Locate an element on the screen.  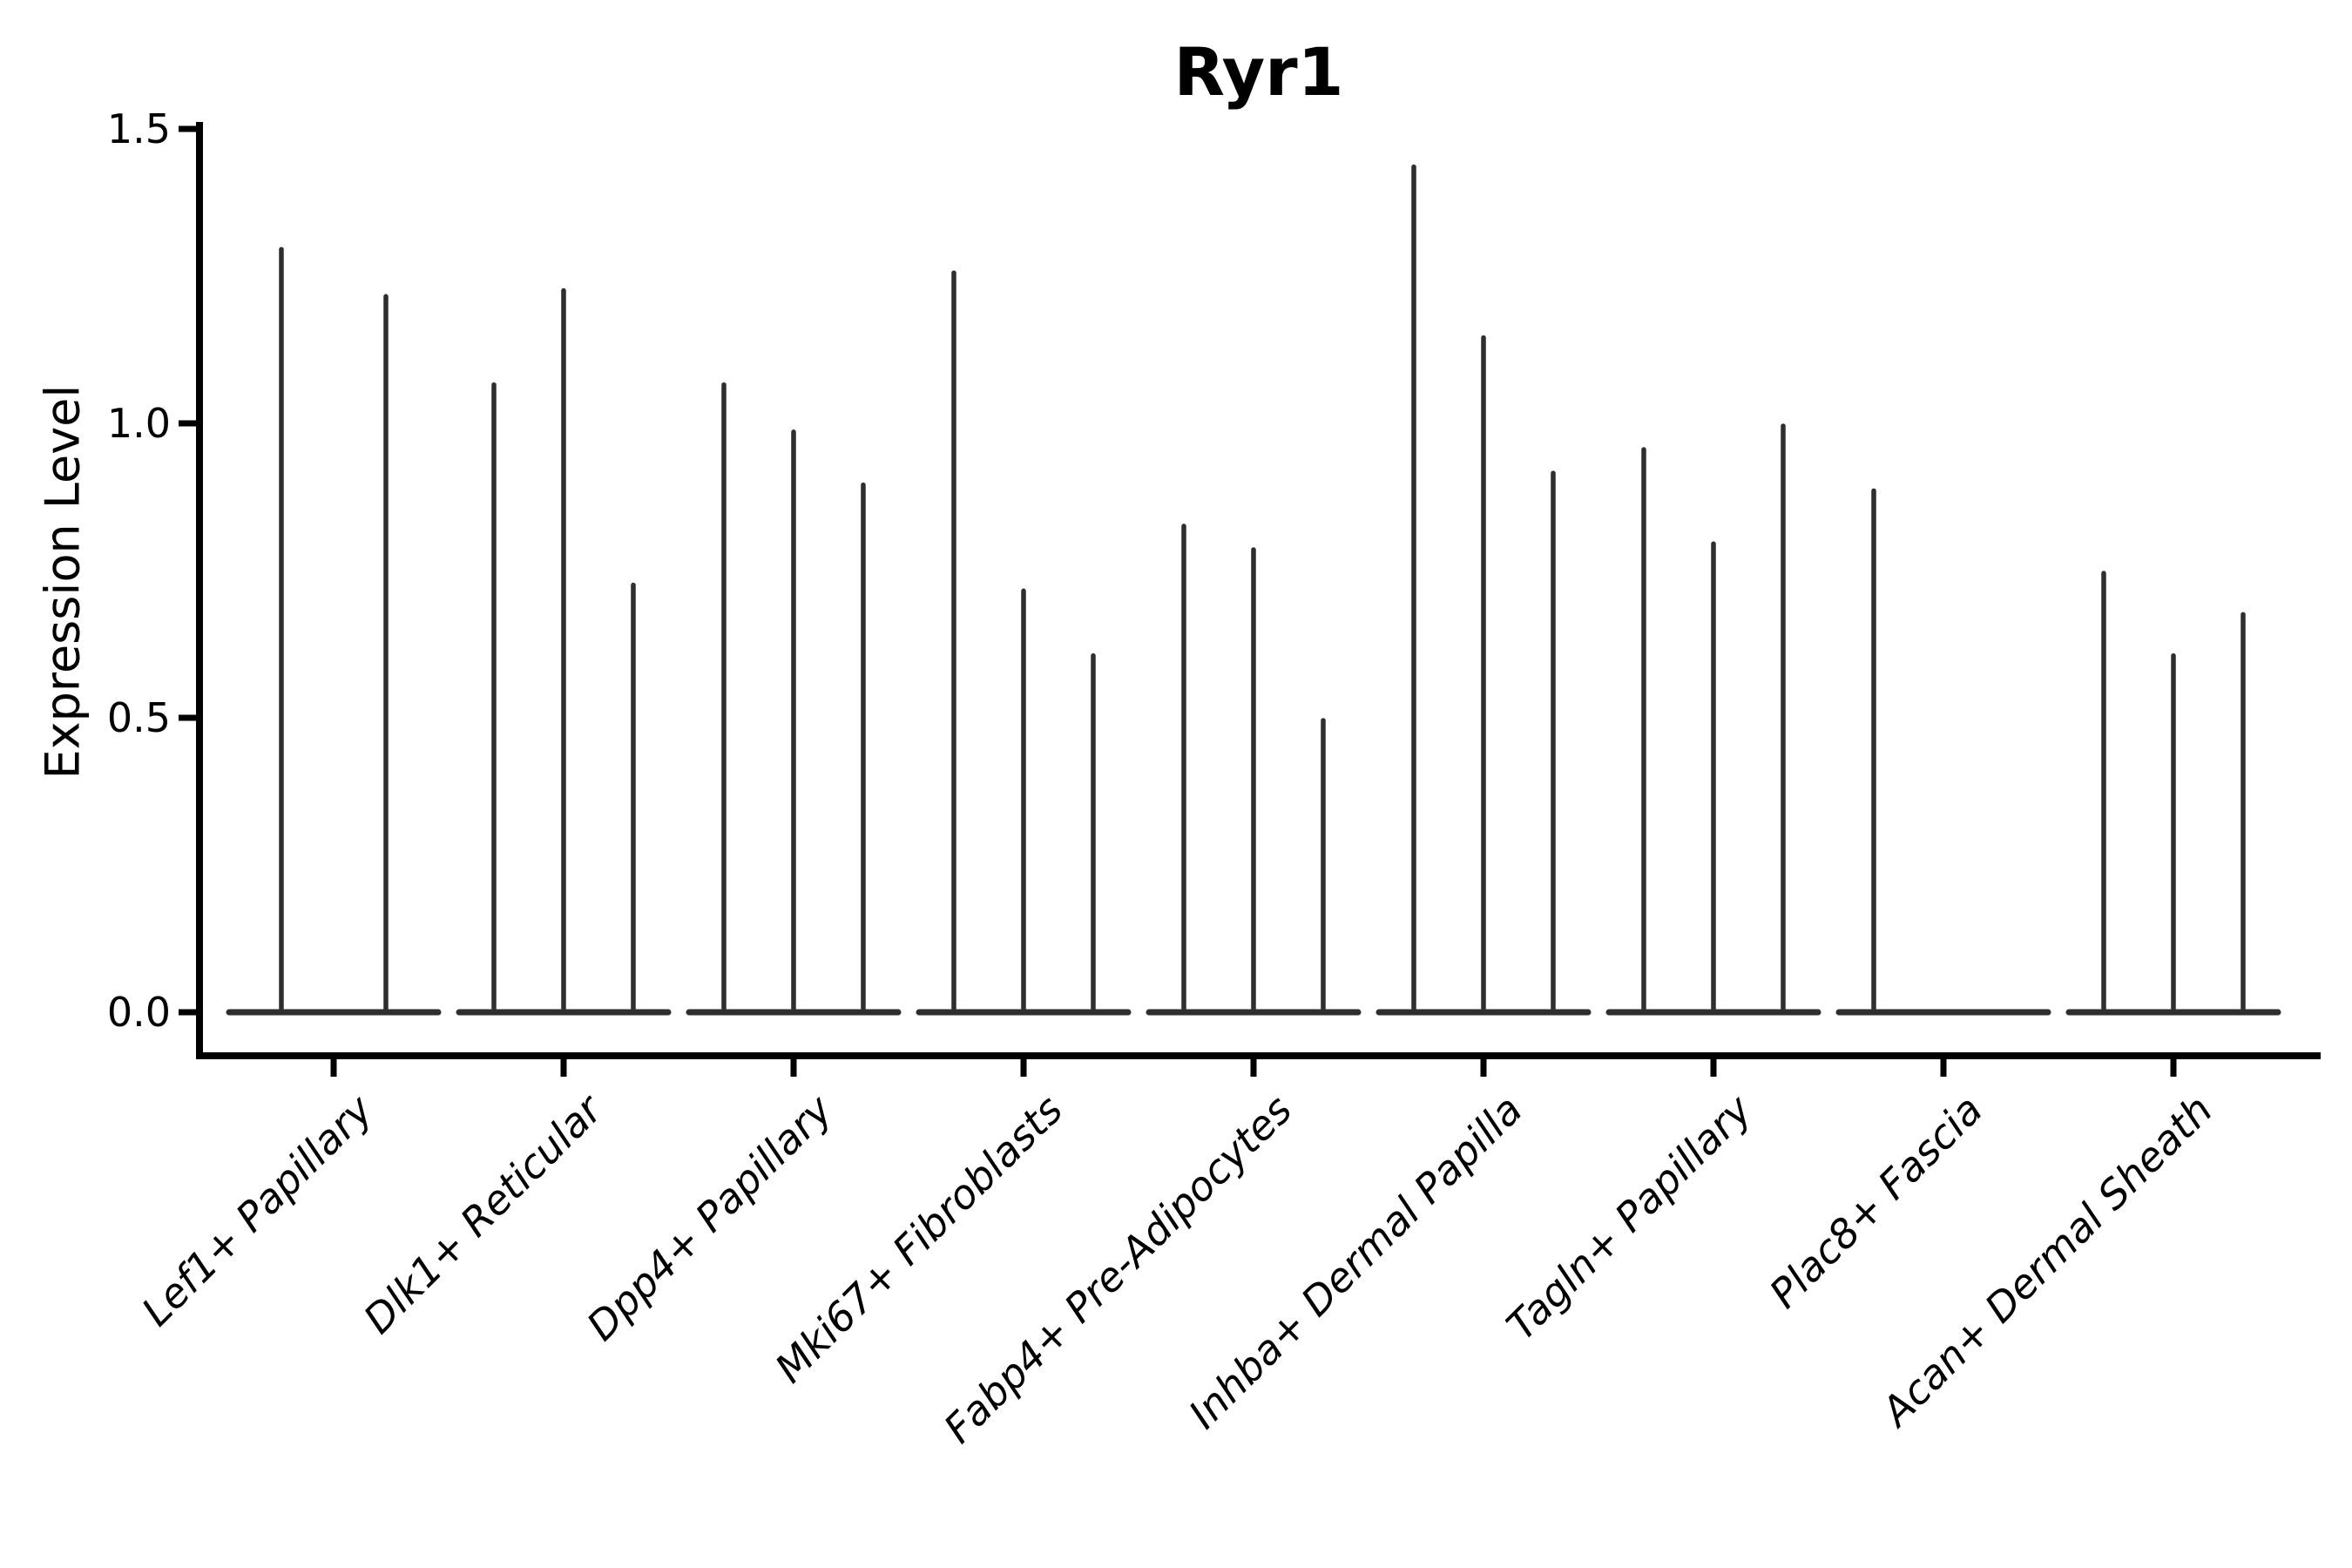
y-tick-label: 0.5 is located at coordinates (138, 717).